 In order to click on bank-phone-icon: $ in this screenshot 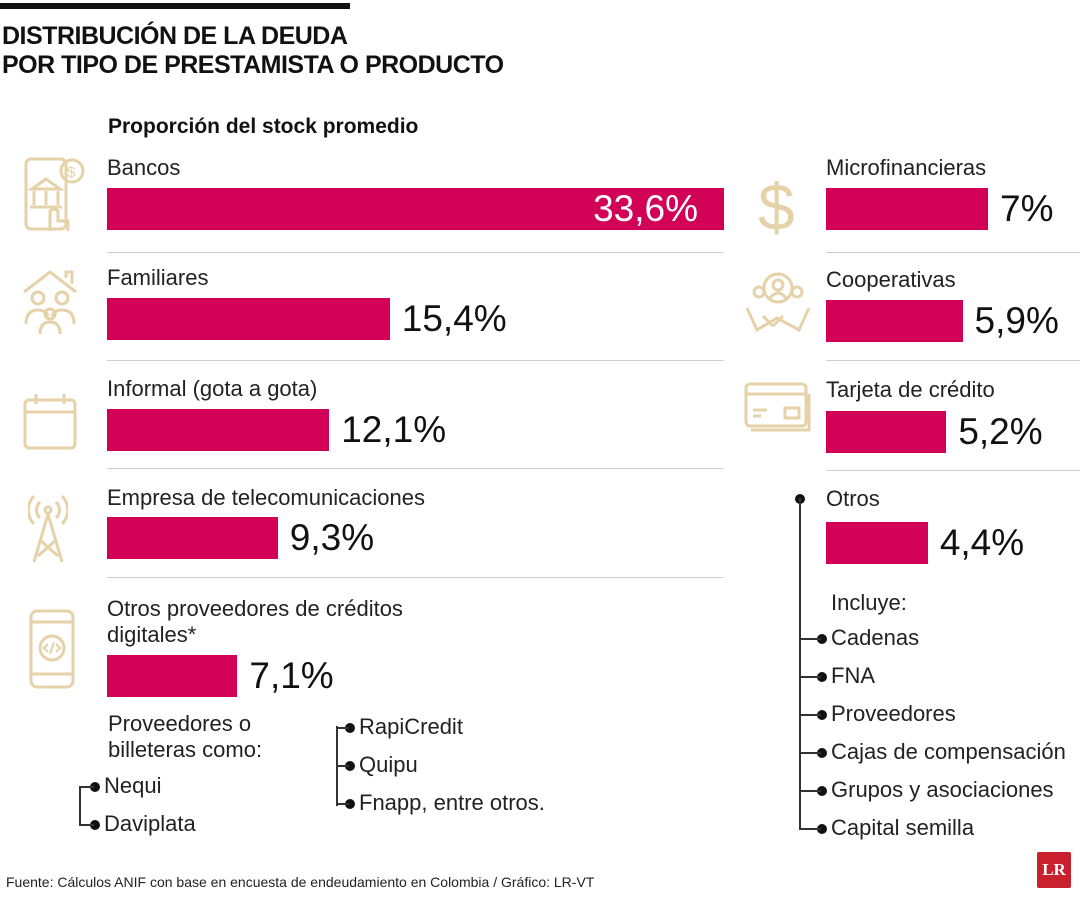, I will do `click(54, 194)`.